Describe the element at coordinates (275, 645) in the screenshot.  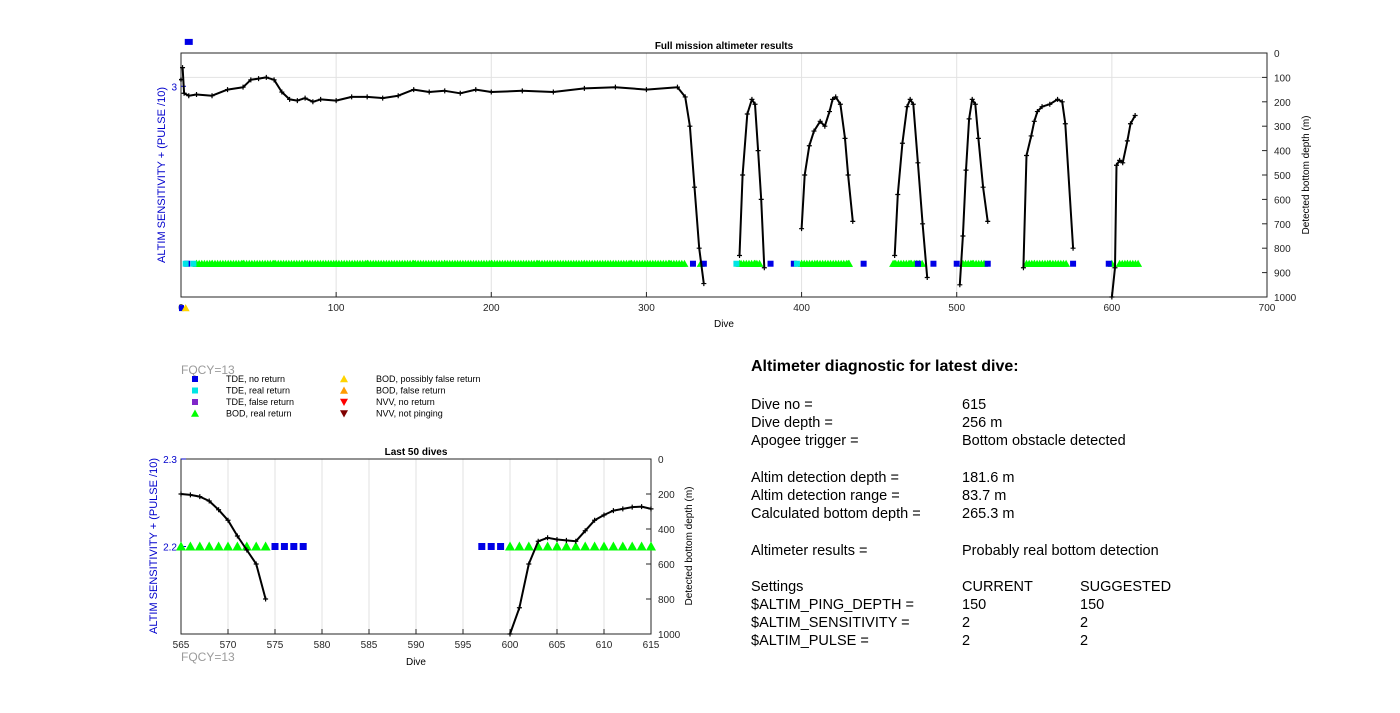
I see `x-tick-label: 575` at that location.